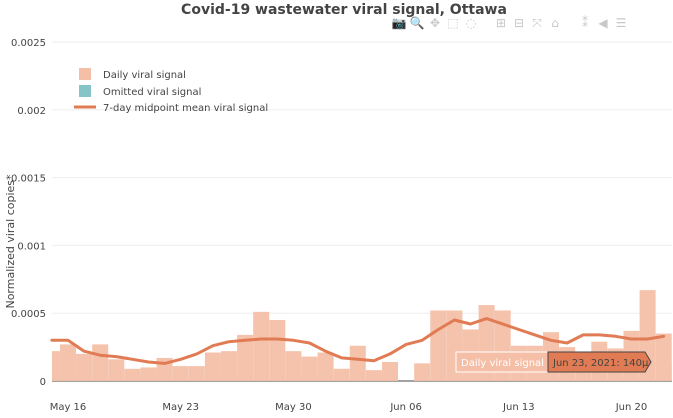 Image resolution: width=673 pixels, height=418 pixels. Describe the element at coordinates (453, 23) in the screenshot. I see `box-select-icon: ⬚` at that location.